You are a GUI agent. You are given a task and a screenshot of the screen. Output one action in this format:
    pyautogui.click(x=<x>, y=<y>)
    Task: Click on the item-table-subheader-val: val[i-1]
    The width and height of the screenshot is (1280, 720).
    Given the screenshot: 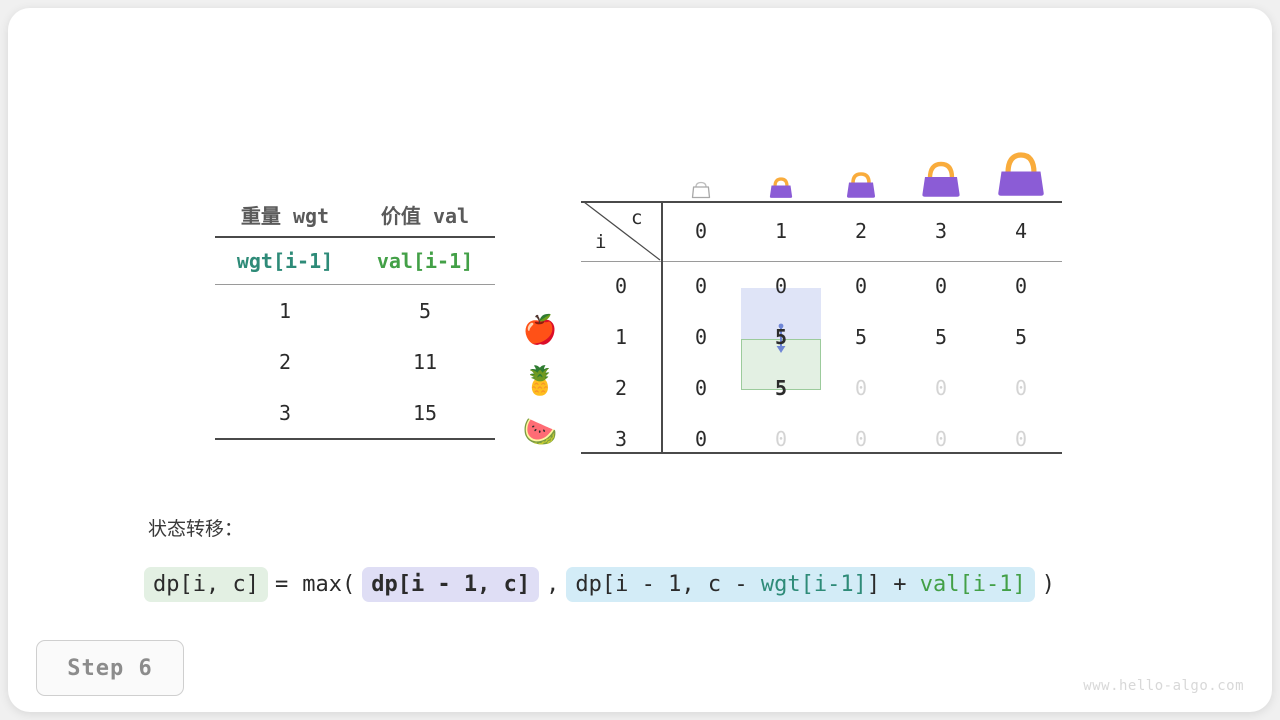 What is the action you would take?
    pyautogui.click(x=425, y=261)
    